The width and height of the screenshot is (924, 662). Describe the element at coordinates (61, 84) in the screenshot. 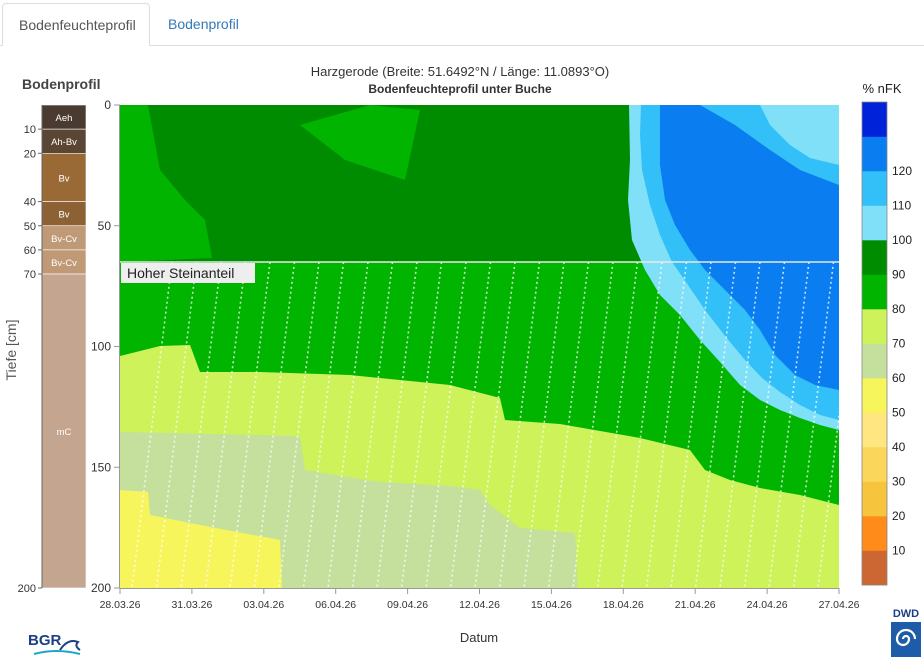

I see `profile-title: Bodenprofil` at that location.